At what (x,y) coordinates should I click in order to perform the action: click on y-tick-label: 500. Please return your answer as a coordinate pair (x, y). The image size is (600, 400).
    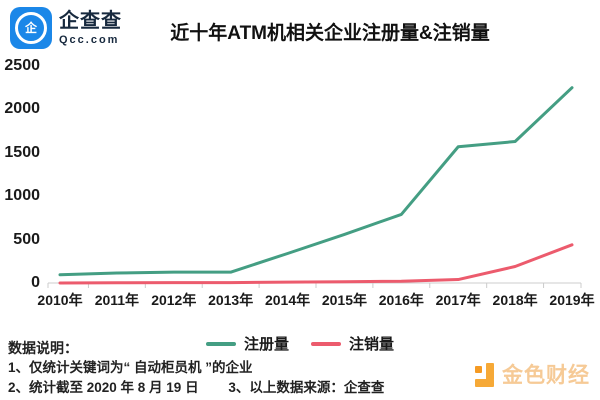
    Looking at the image, I should click on (26, 239).